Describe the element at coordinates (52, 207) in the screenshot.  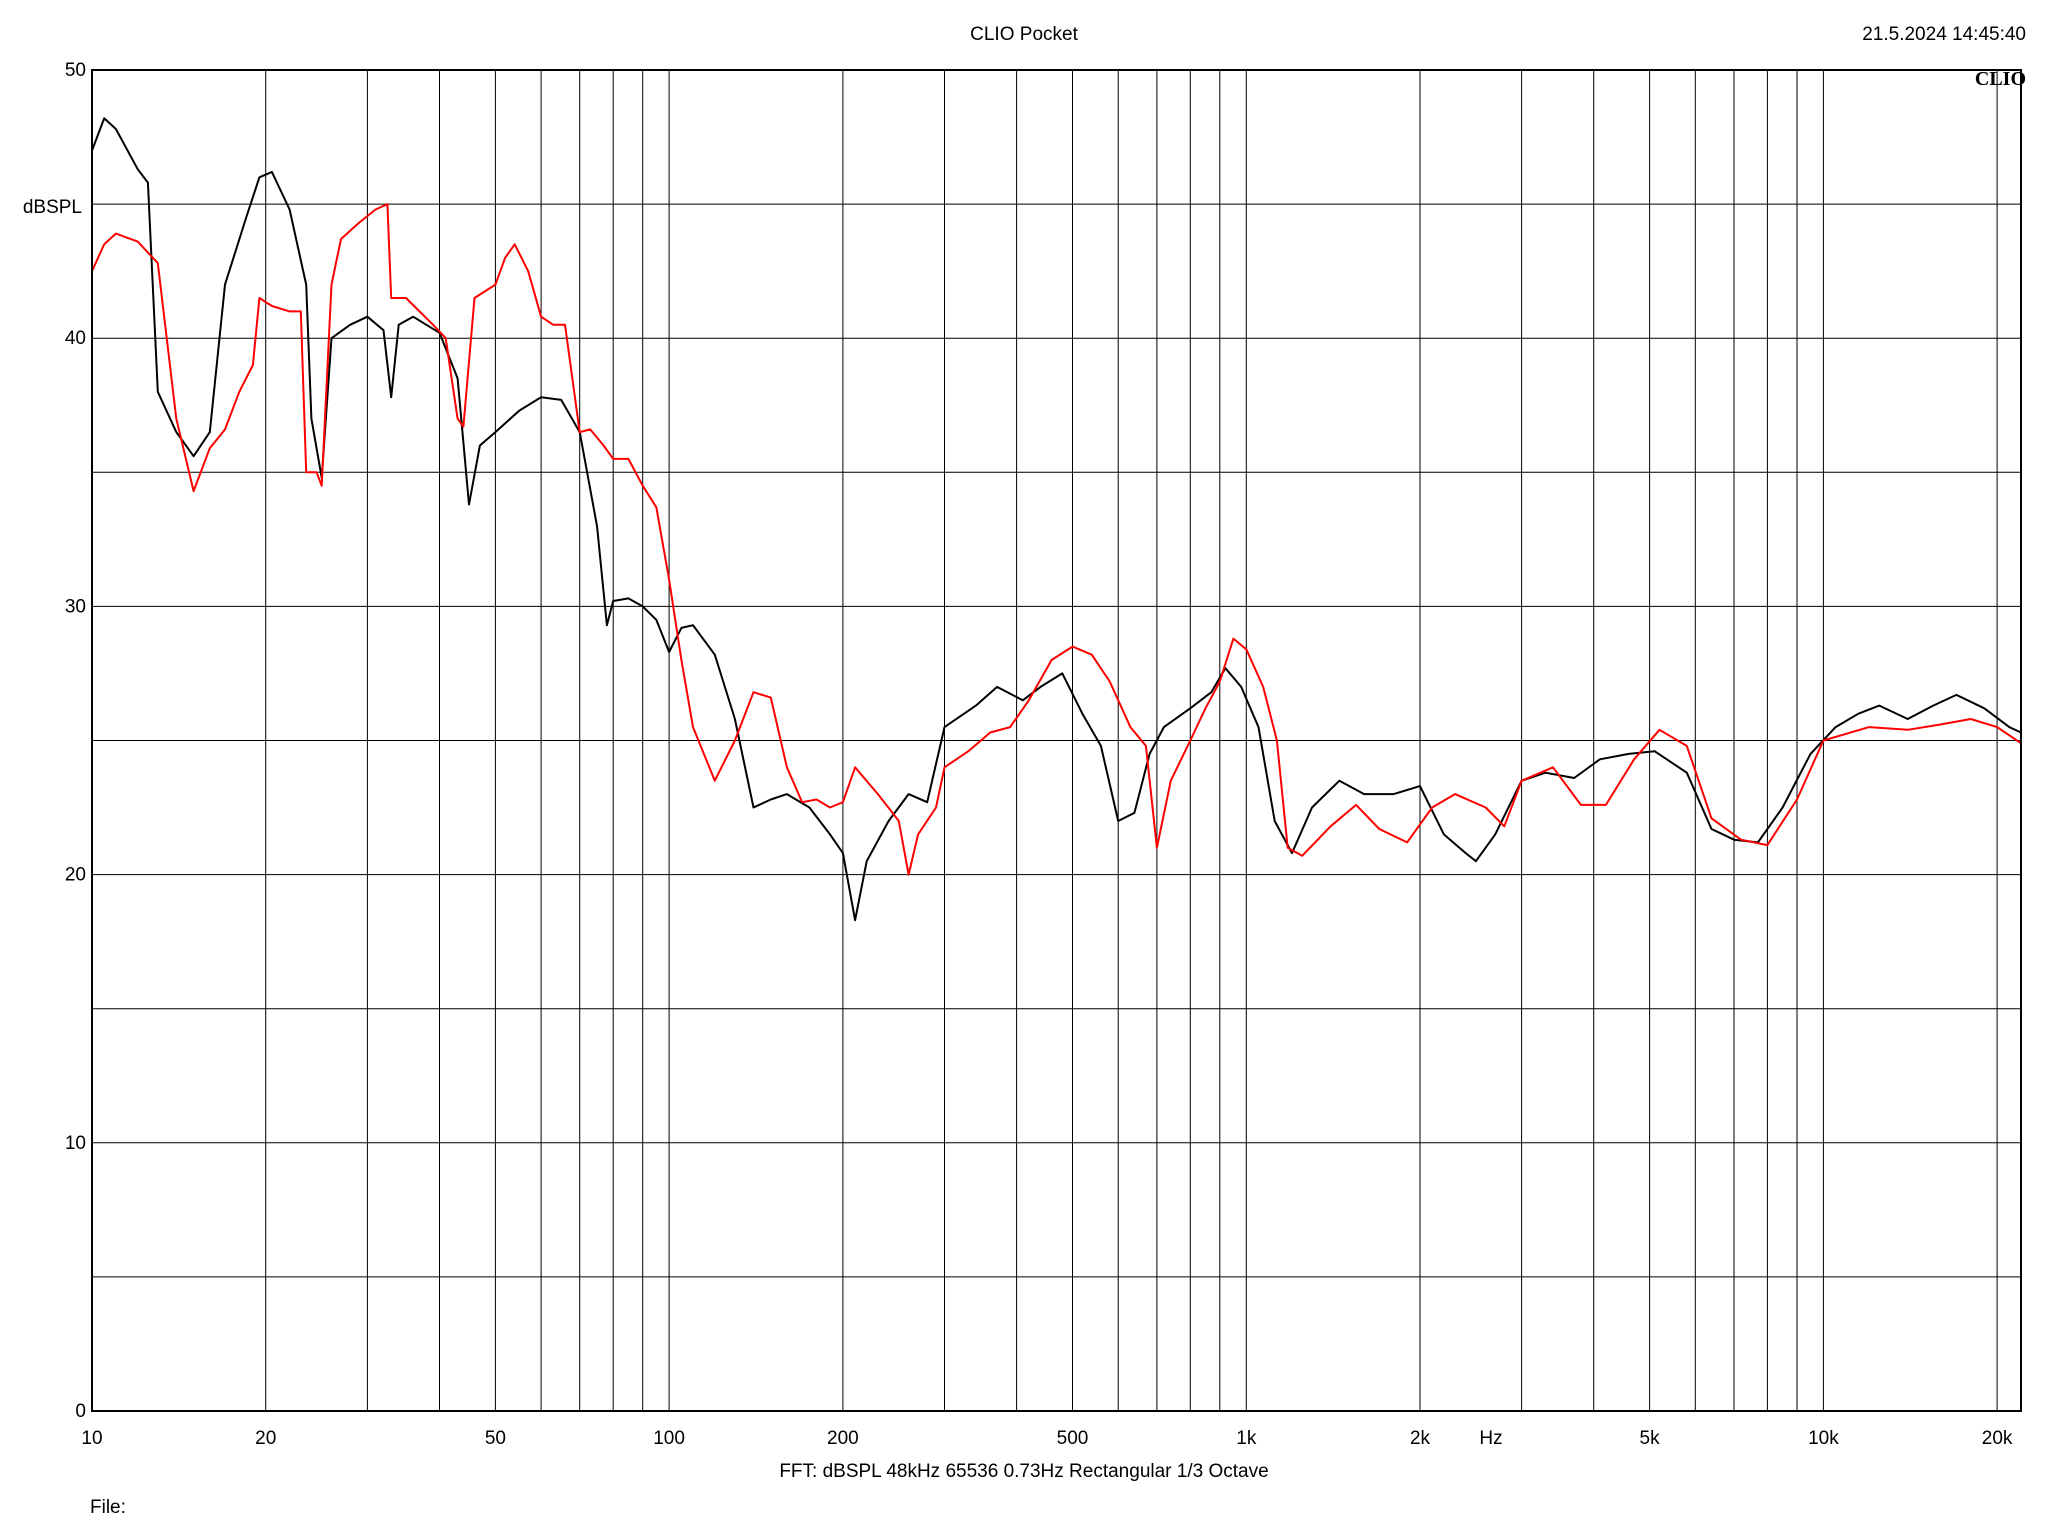
I see `y-axis-label: dBSPL` at that location.